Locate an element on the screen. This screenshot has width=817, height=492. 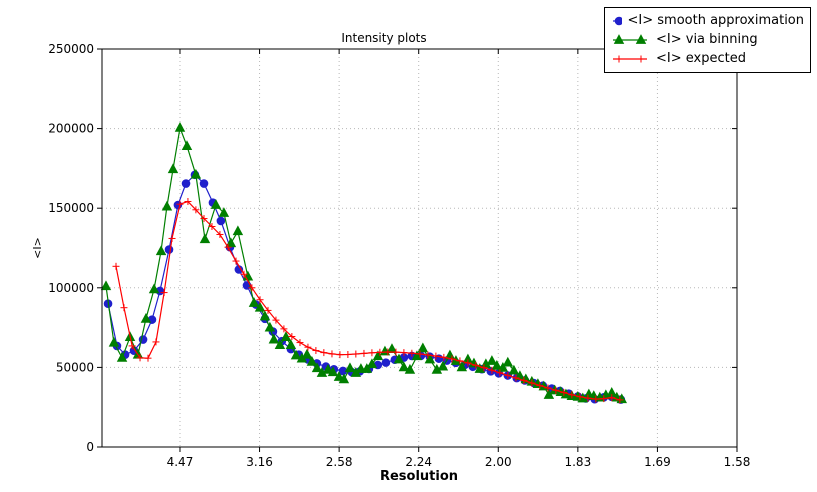
x-tick-label: 1.58 is located at coordinates (737, 462).